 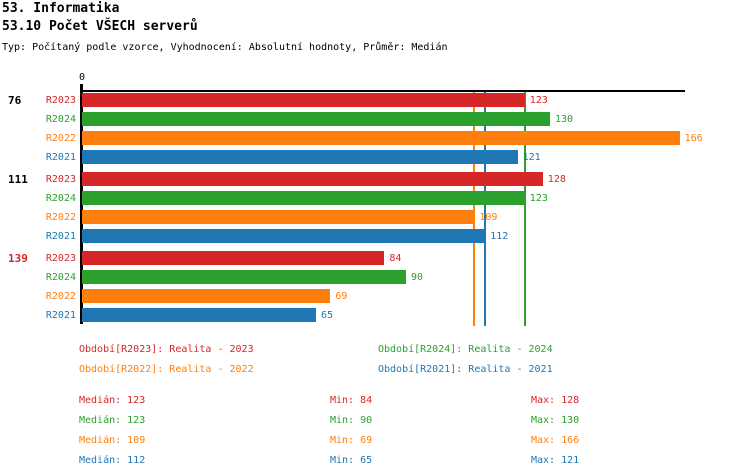 I want to click on stat-max-r2023: Max: 128, so click(x=555, y=400).